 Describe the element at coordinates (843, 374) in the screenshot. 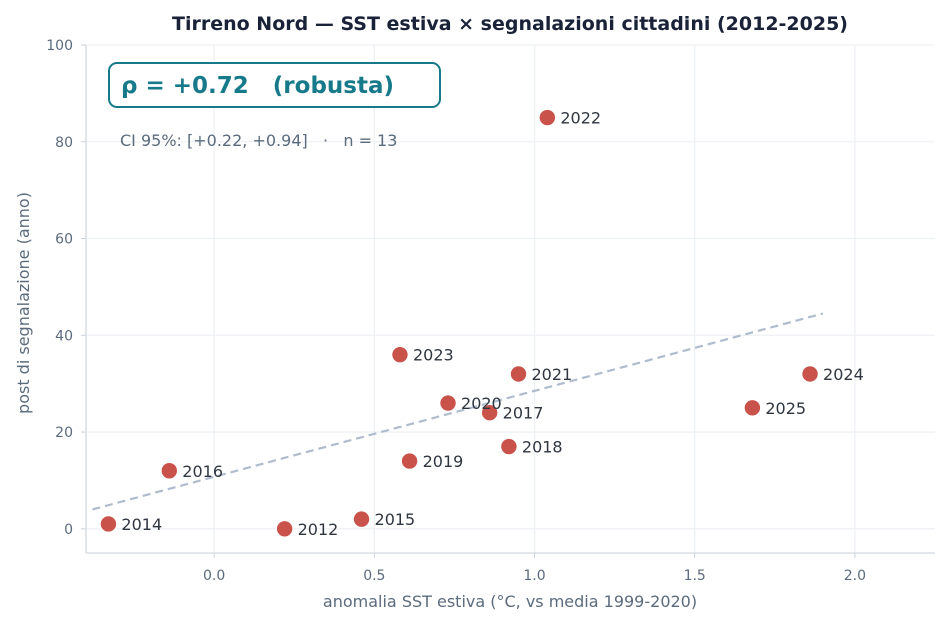

I see `point-label: 2024` at that location.